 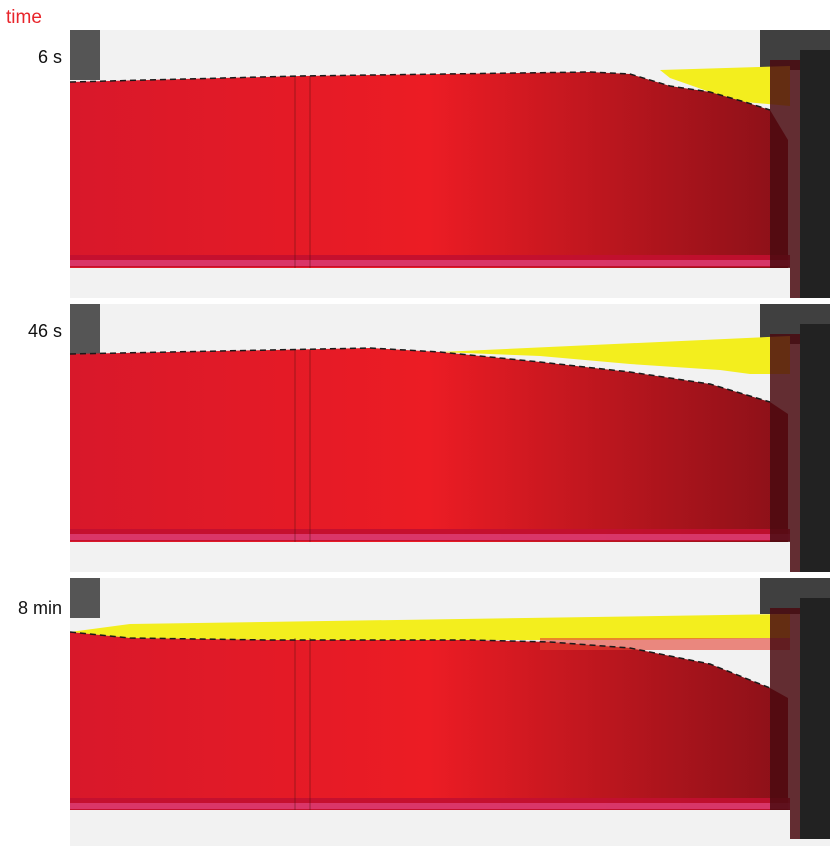 What do you see at coordinates (49, 57) in the screenshot?
I see `time-label-6s: 6 s` at bounding box center [49, 57].